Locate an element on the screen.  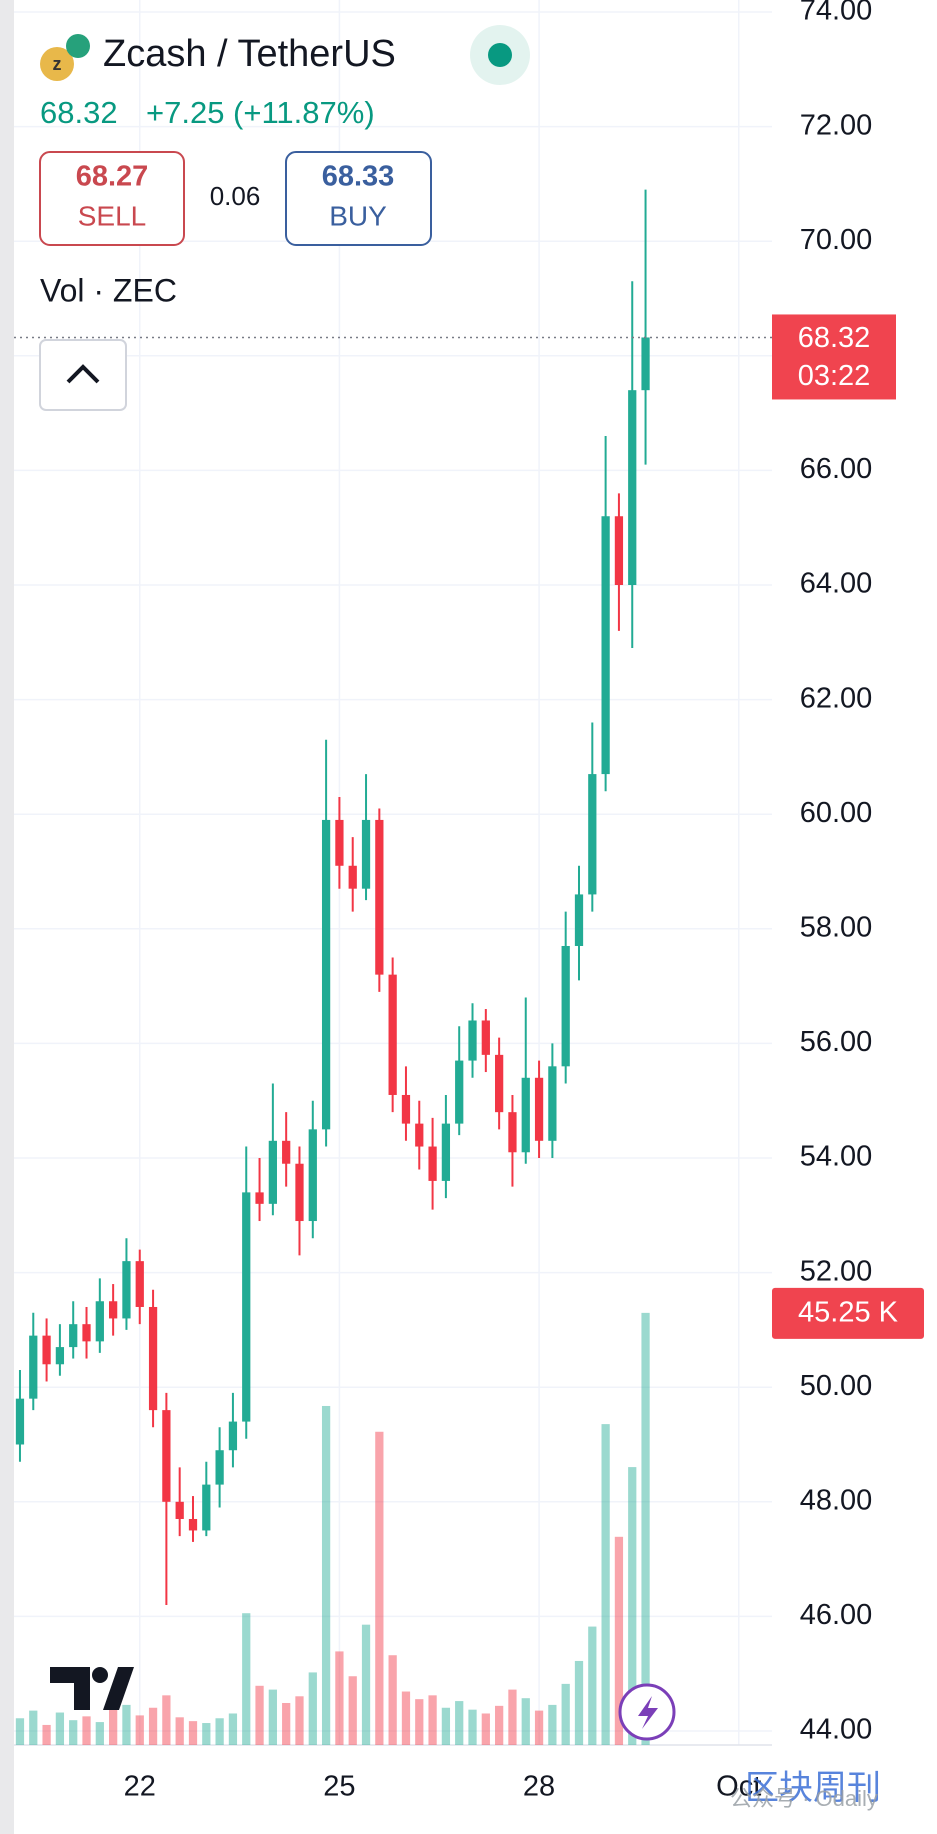
y-tick-label: 74.00 is located at coordinates (836, 13).